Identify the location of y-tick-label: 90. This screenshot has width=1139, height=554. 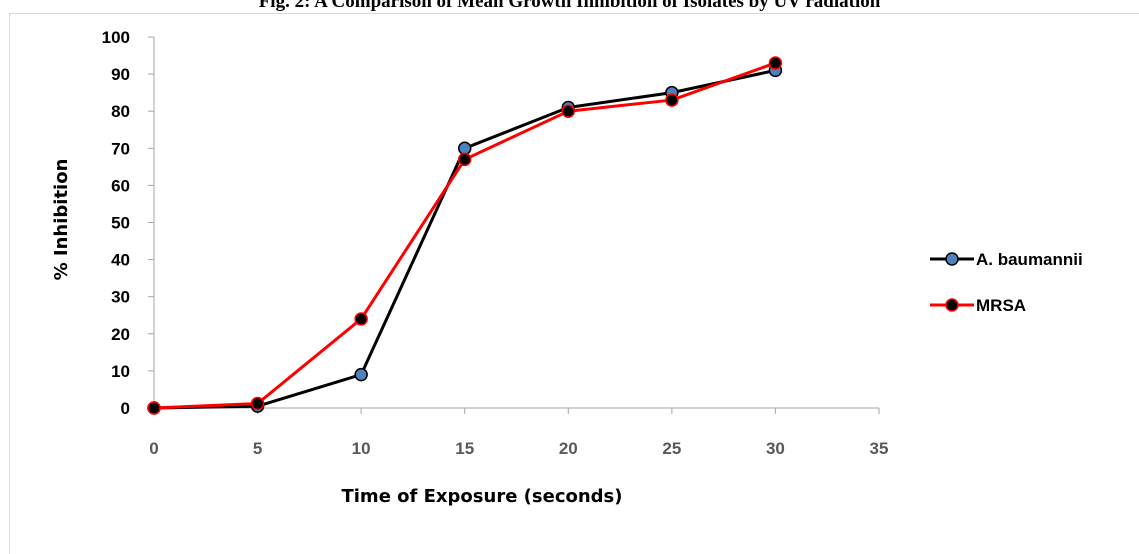
(120, 74).